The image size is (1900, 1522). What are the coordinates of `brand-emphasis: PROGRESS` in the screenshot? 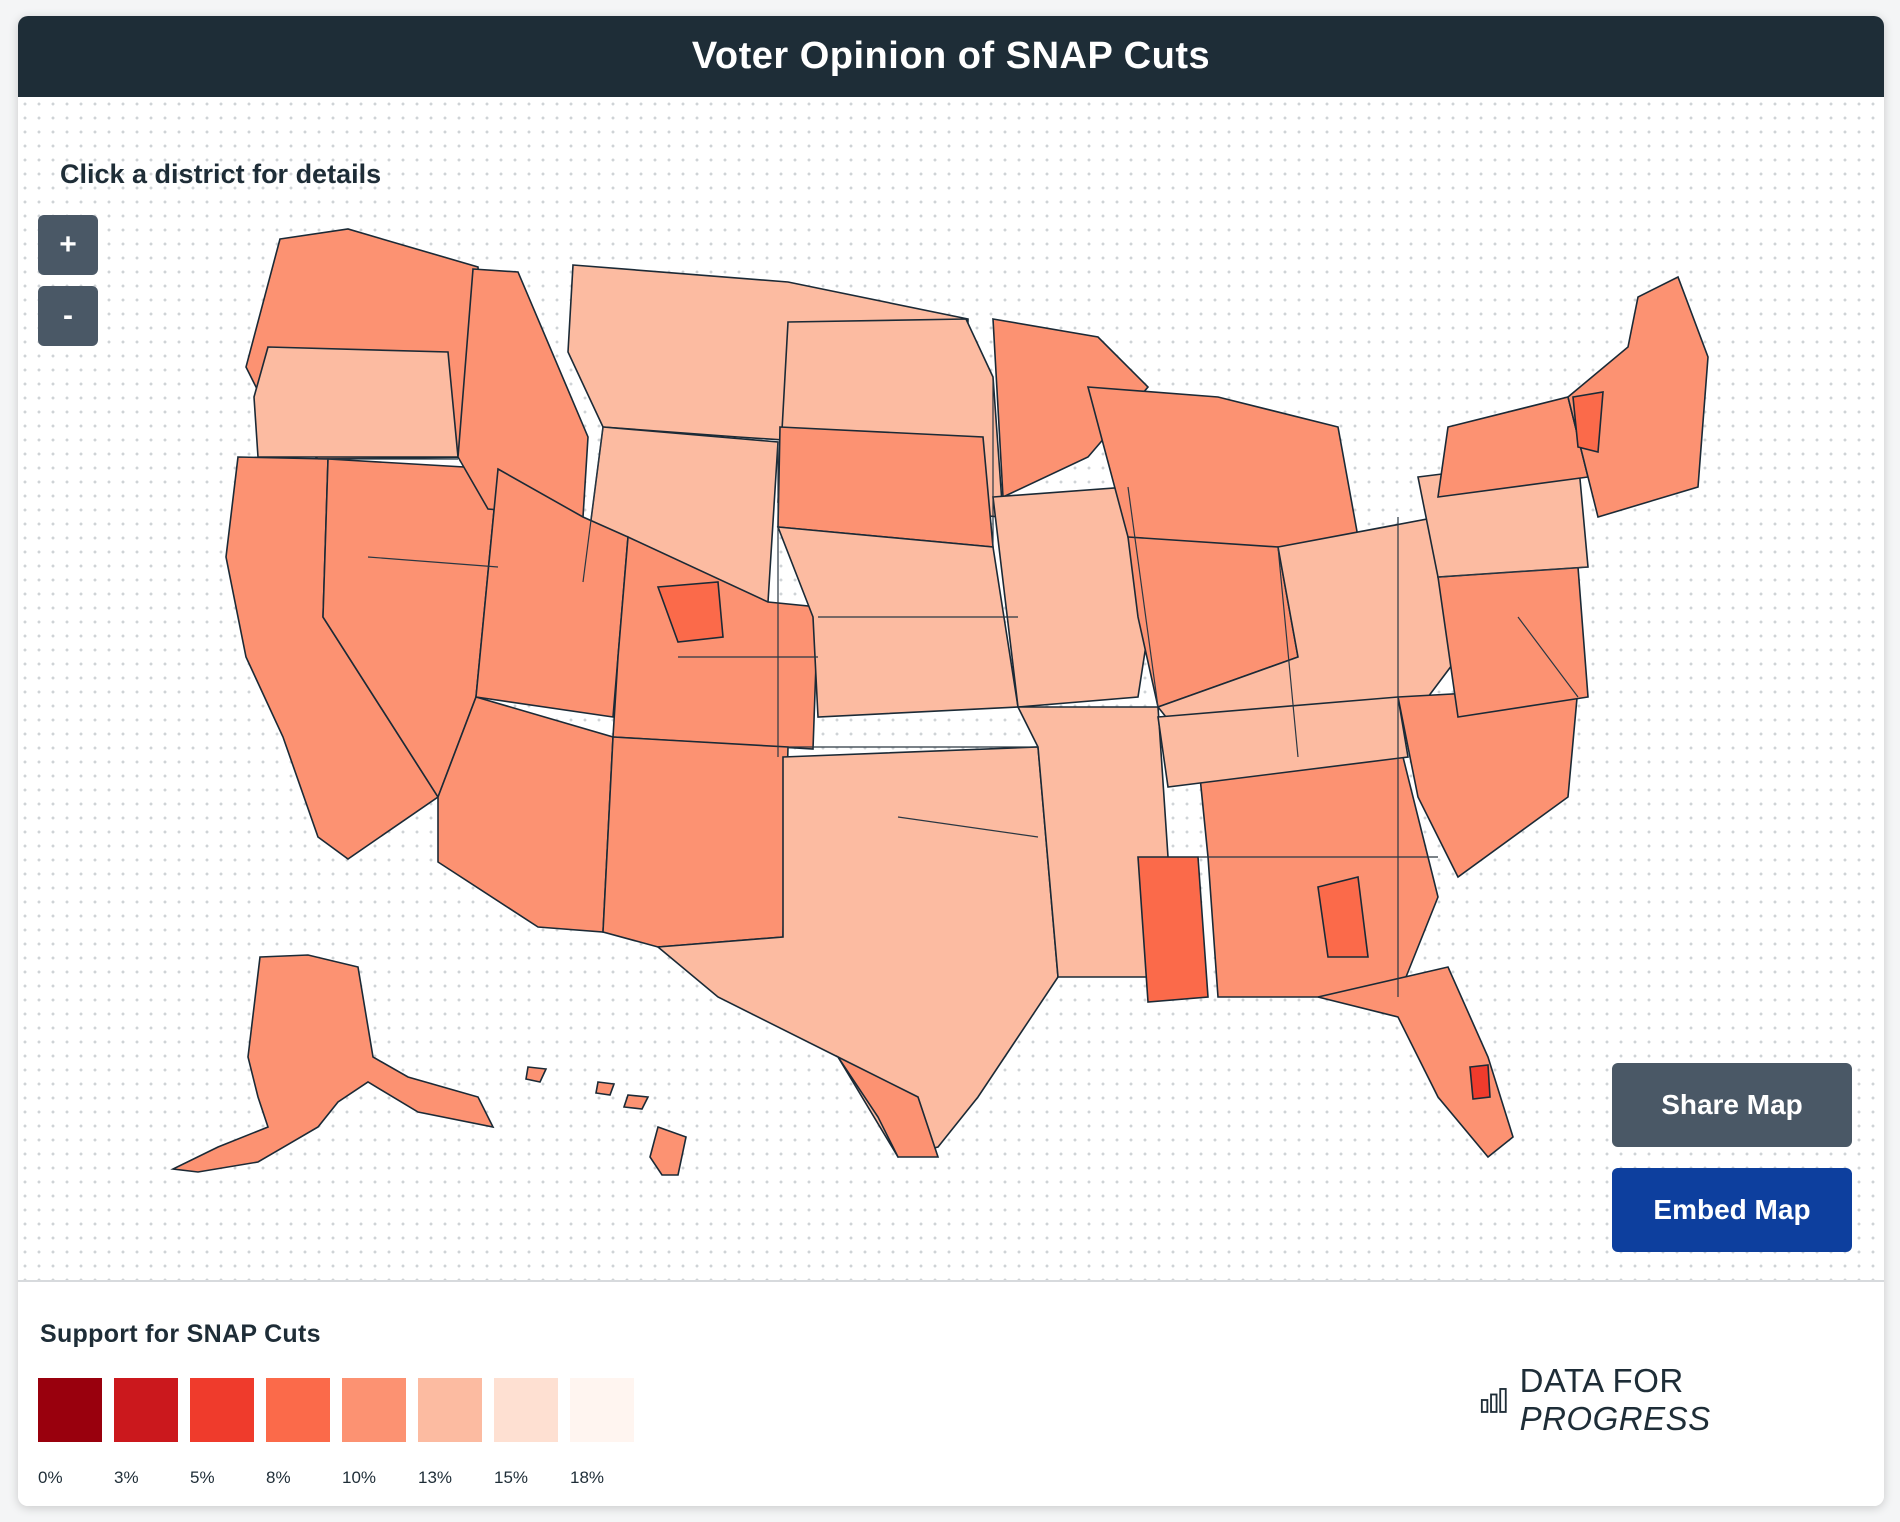 It's located at (1615, 1418).